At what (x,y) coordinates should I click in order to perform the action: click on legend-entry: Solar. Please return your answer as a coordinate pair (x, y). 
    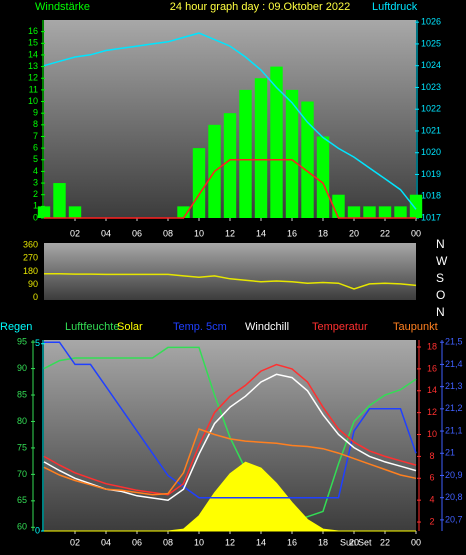
    Looking at the image, I should click on (130, 327).